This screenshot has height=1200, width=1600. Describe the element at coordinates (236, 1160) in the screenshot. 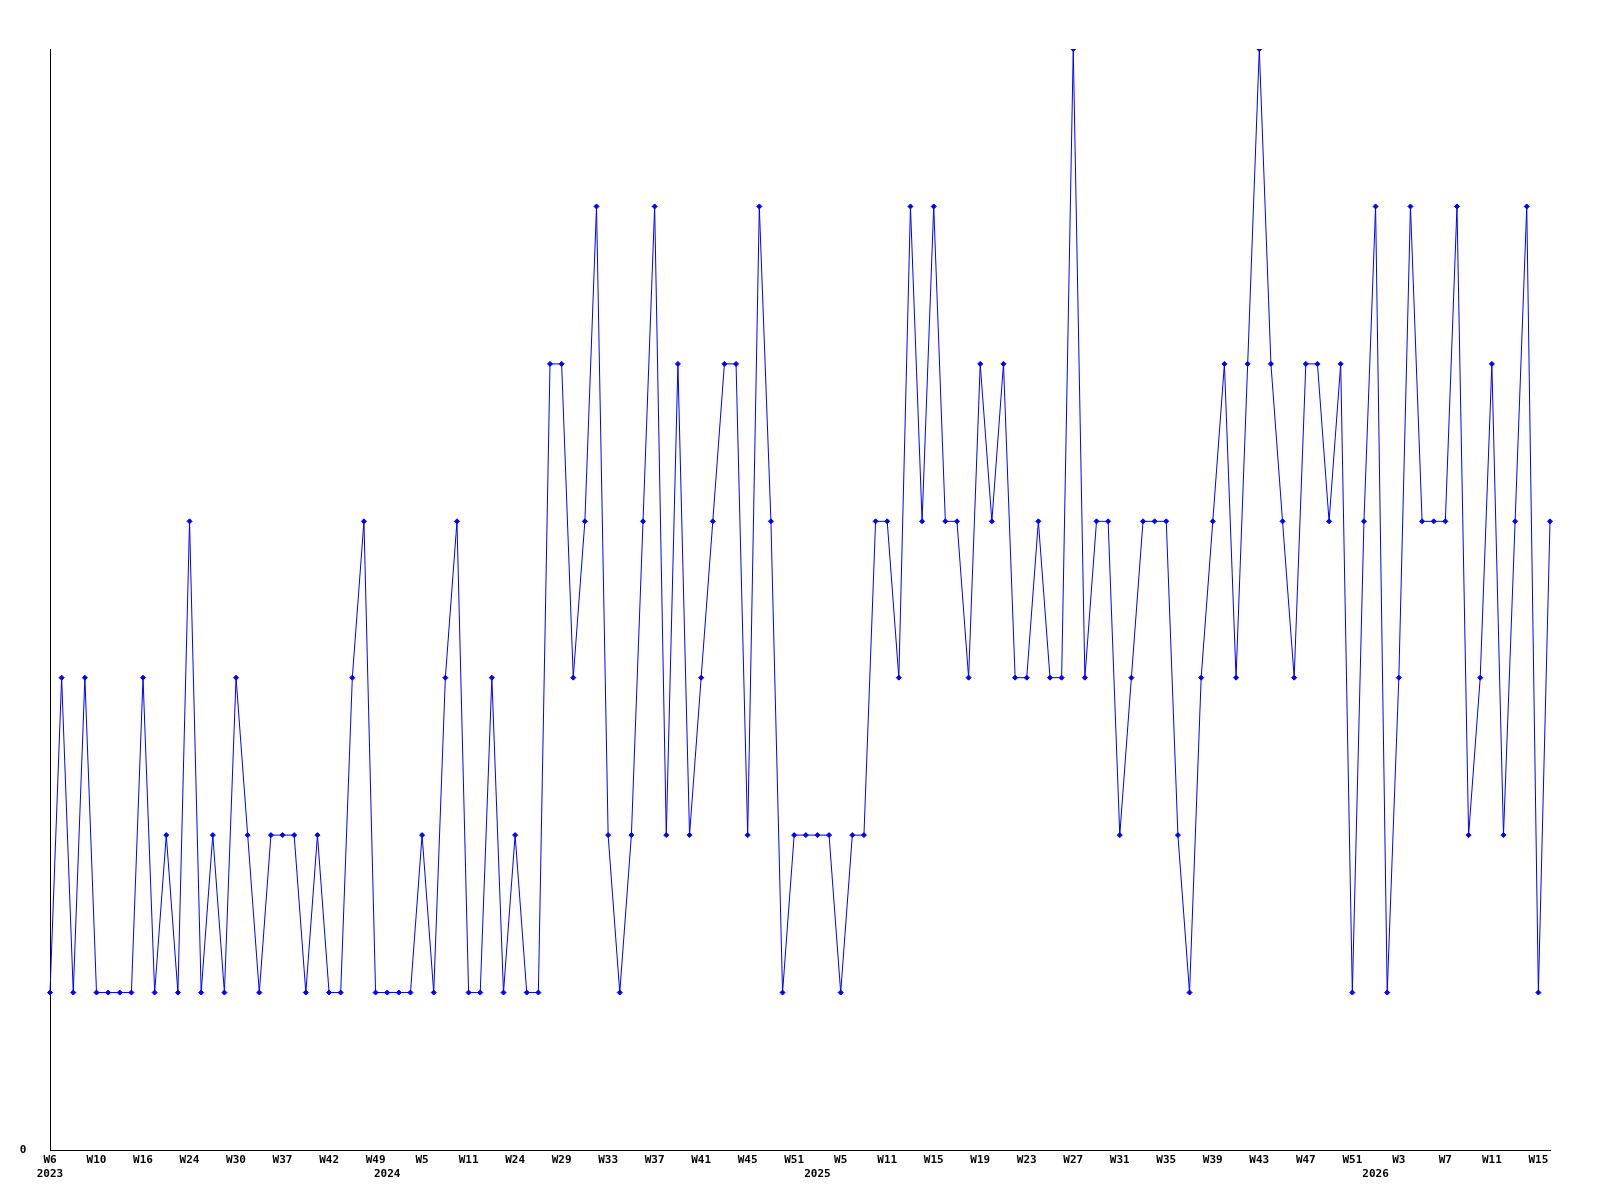

I see `x-tick-label: W30` at that location.